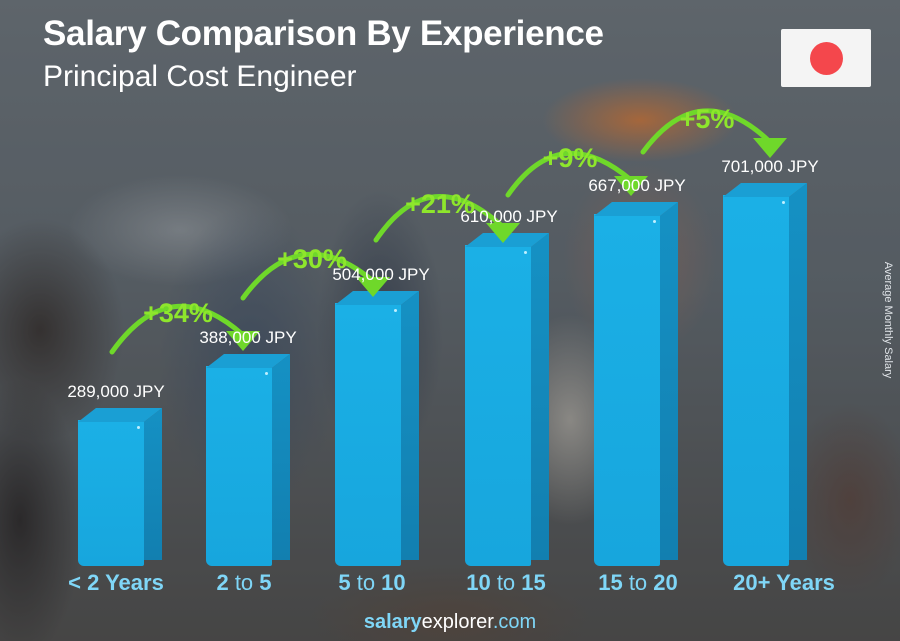 Image resolution: width=900 pixels, height=641 pixels. I want to click on category-label: 10 to 15, so click(506, 583).